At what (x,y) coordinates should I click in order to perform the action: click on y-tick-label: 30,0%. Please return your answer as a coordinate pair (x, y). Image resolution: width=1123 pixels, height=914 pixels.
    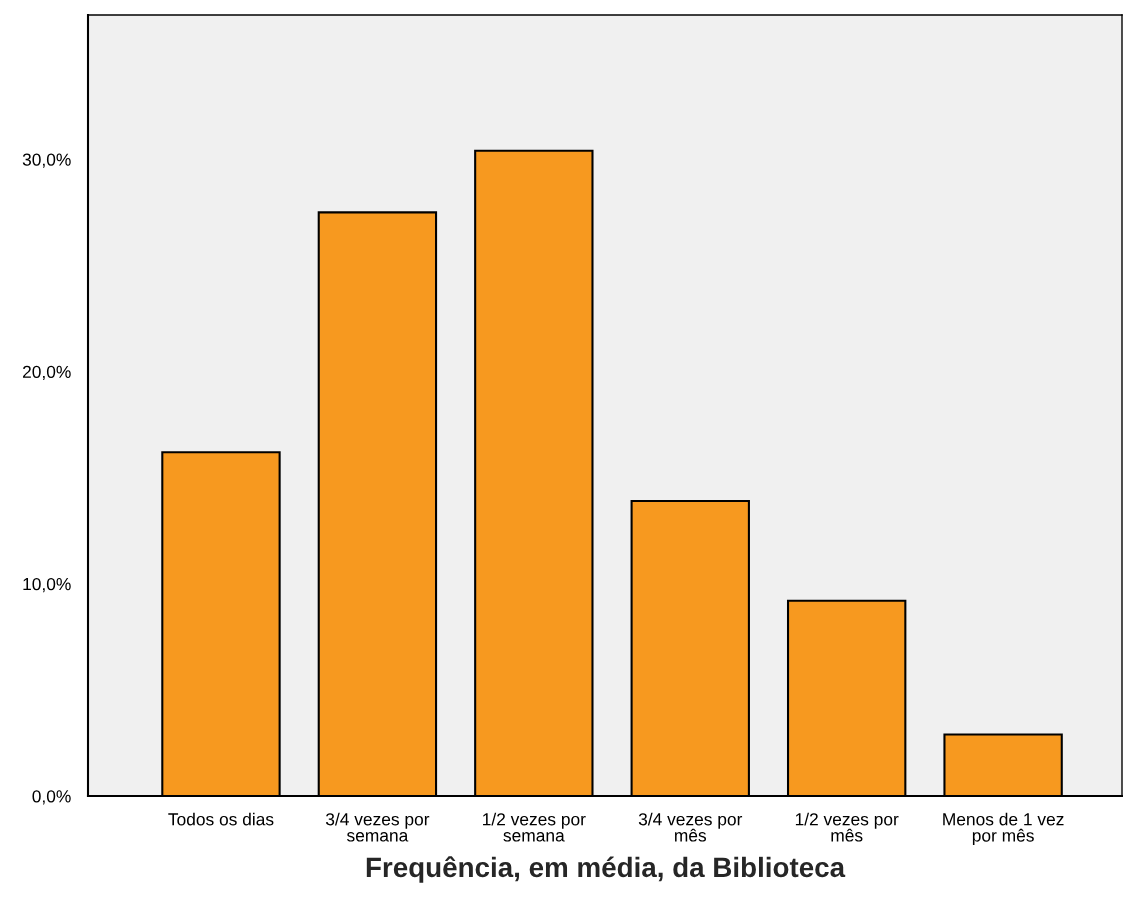
    Looking at the image, I should click on (46, 160).